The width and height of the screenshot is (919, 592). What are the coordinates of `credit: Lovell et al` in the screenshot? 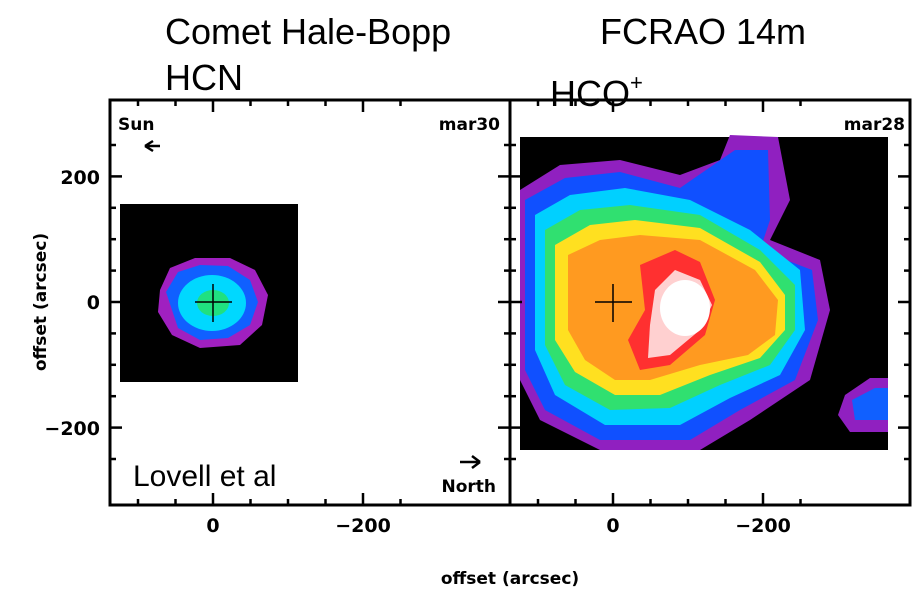 It's located at (204, 476).